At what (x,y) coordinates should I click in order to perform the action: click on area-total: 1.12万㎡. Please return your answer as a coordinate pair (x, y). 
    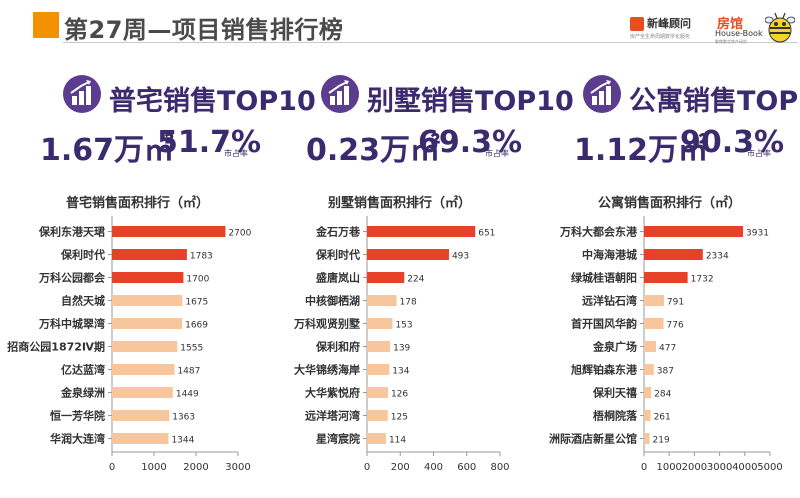
    Looking at the image, I should click on (641, 150).